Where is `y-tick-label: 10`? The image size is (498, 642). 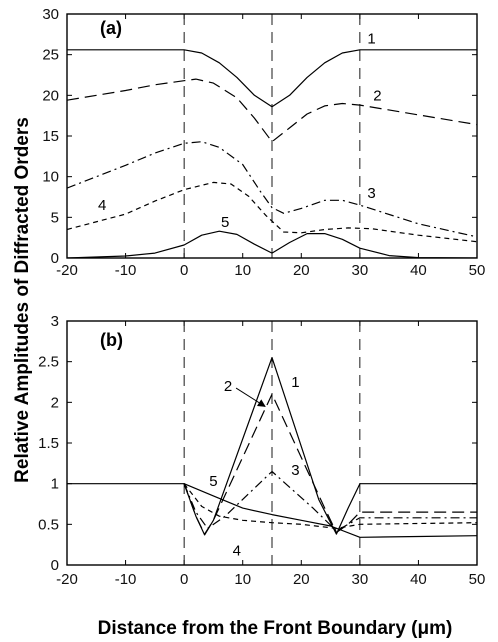
y-tick-label: 10 is located at coordinates (50, 177).